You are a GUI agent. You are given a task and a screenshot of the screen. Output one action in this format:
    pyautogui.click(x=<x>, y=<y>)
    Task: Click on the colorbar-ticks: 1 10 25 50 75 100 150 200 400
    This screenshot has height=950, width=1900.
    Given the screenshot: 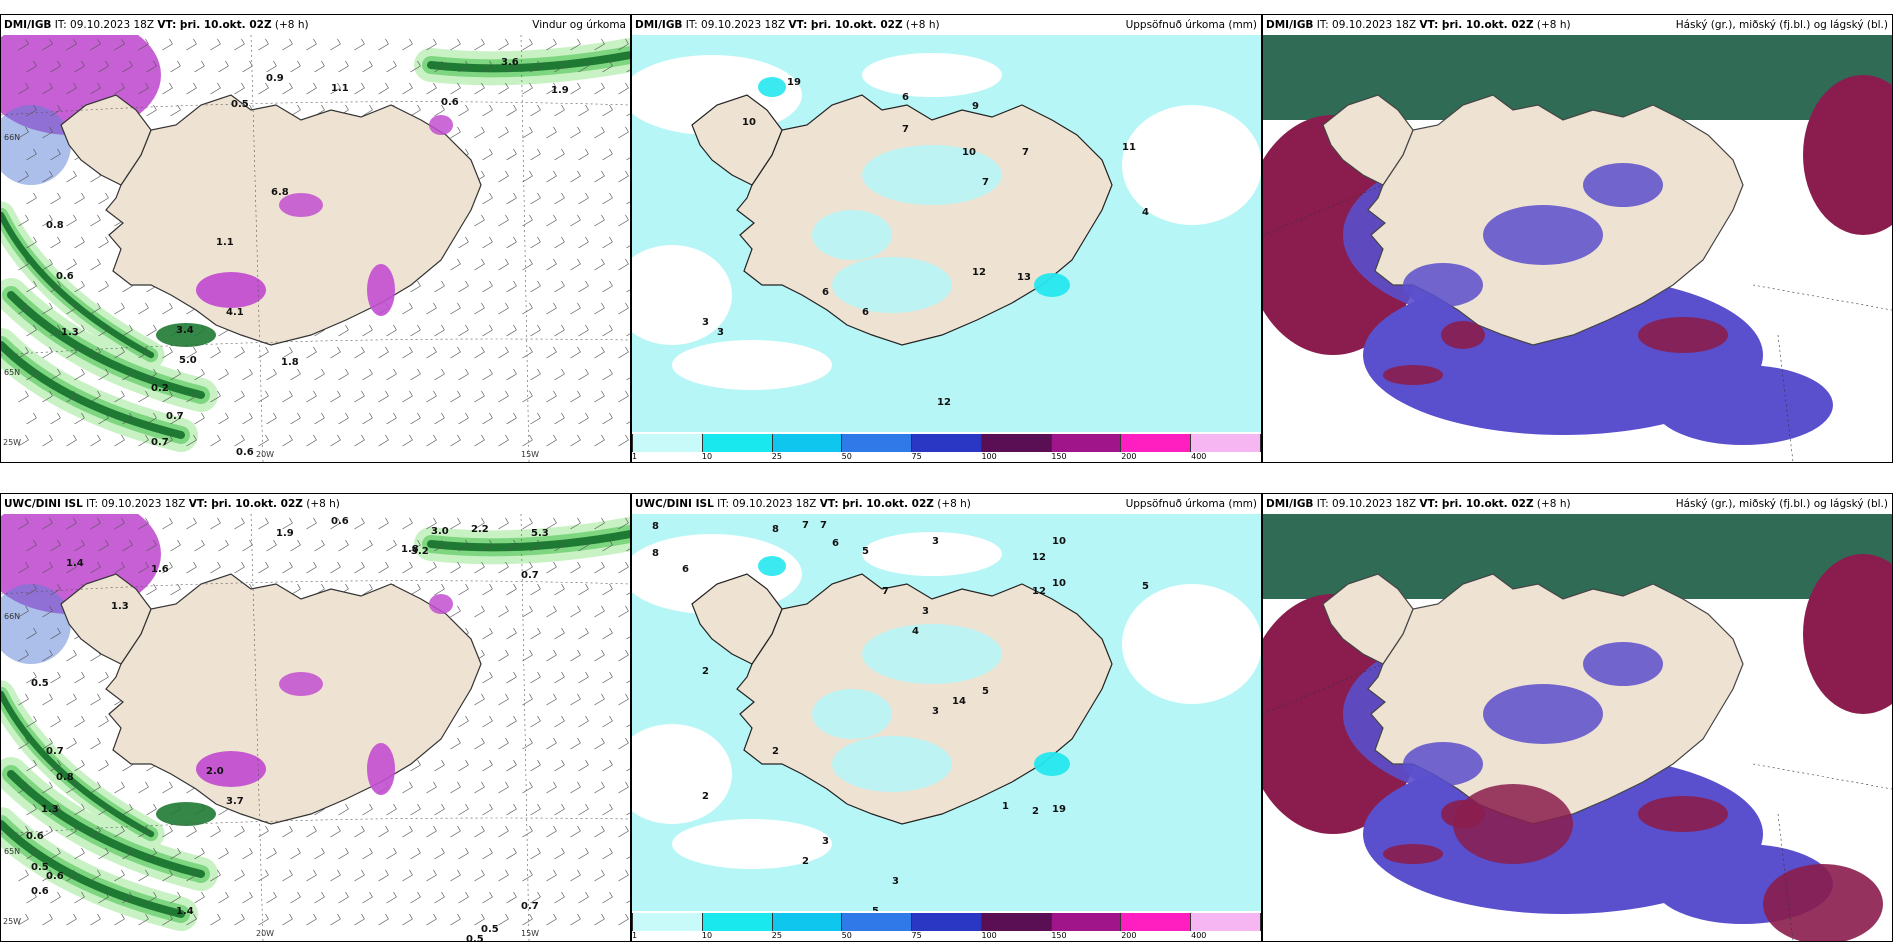 What is the action you would take?
    pyautogui.click(x=946, y=936)
    